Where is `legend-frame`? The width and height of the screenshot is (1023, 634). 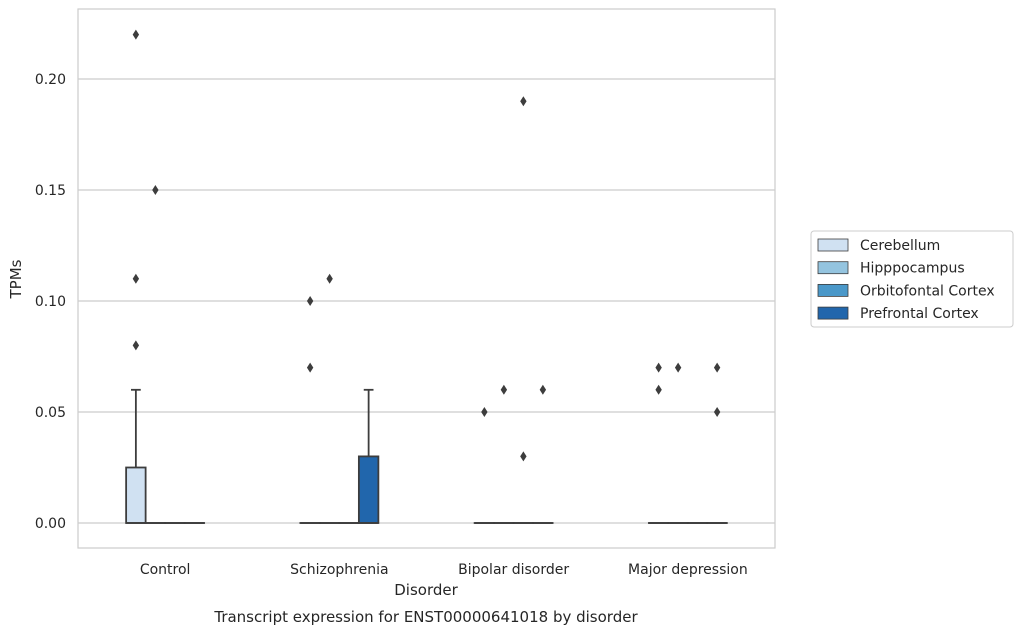 legend-frame is located at coordinates (912, 279).